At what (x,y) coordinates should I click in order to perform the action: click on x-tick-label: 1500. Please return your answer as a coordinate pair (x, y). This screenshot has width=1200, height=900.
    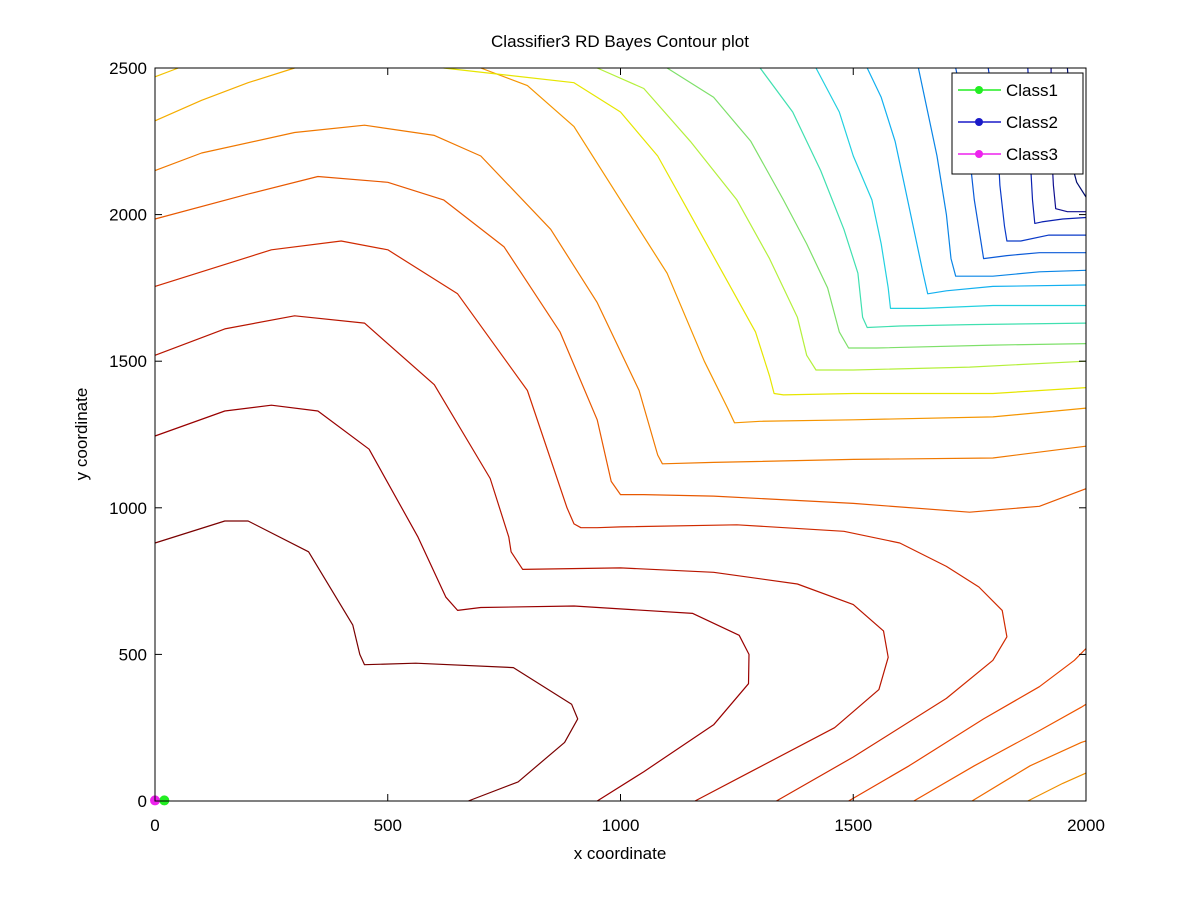
    Looking at the image, I should click on (853, 825).